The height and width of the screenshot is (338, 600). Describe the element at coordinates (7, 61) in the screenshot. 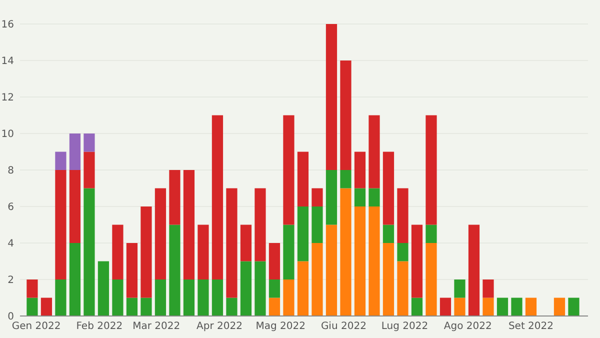

I see `y-tick-label: 14` at that location.